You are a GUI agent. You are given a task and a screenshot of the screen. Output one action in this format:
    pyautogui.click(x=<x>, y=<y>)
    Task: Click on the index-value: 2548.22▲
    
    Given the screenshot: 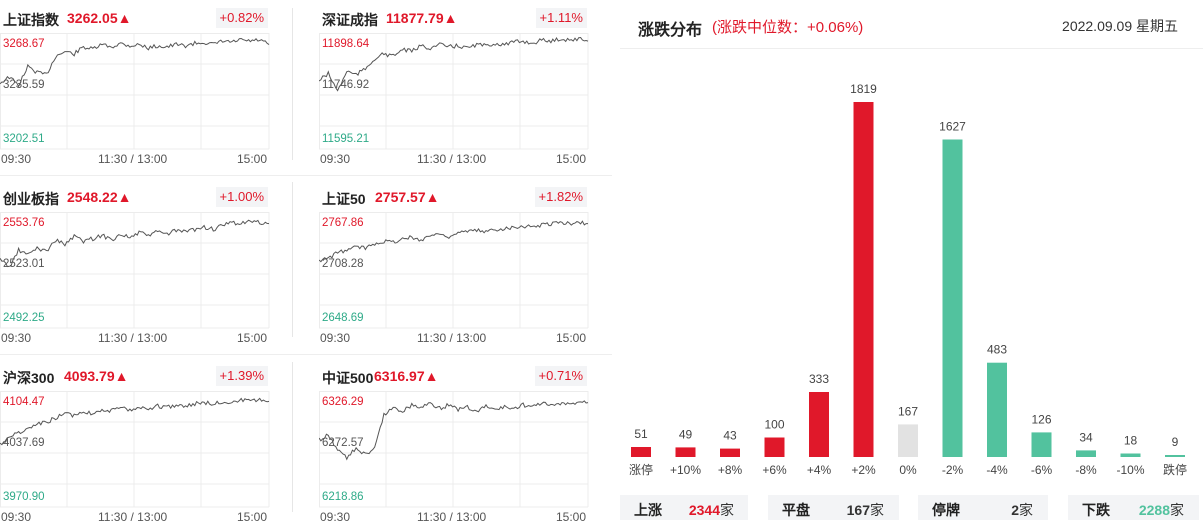 What is the action you would take?
    pyautogui.click(x=99, y=197)
    